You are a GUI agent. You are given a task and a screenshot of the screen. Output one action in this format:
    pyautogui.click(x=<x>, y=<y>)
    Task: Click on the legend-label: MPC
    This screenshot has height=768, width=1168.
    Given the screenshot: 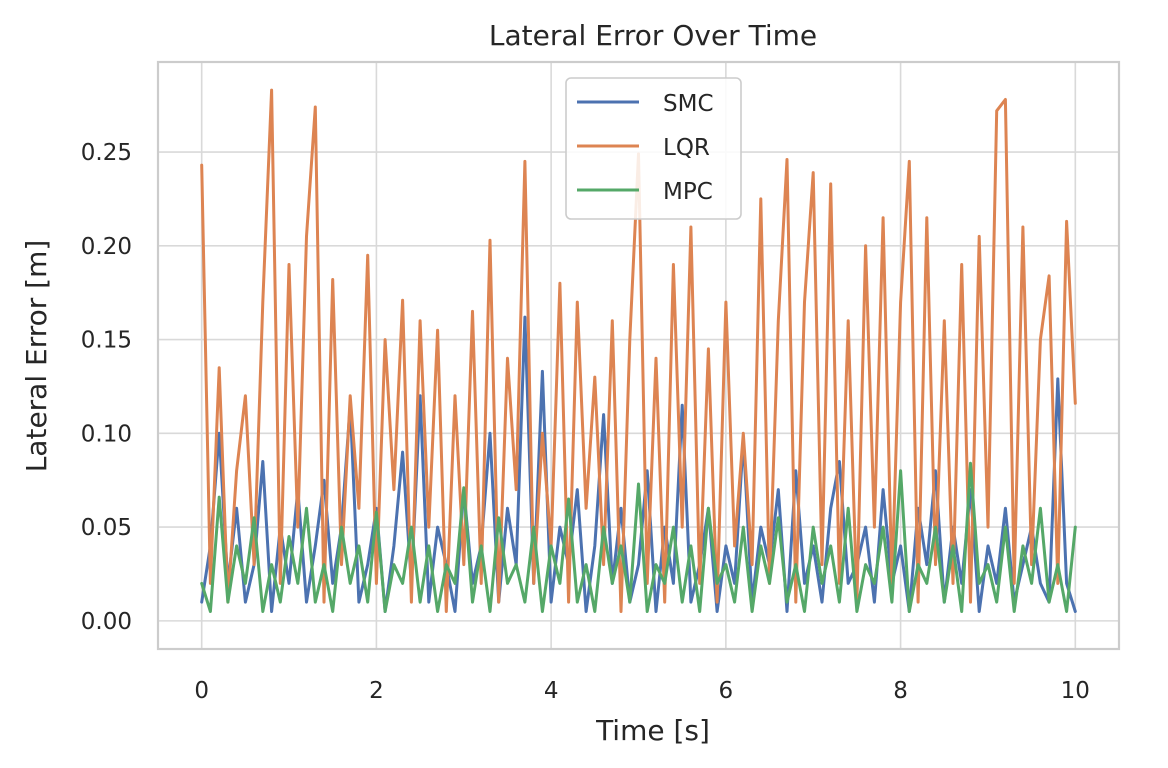 What is the action you would take?
    pyautogui.click(x=688, y=192)
    